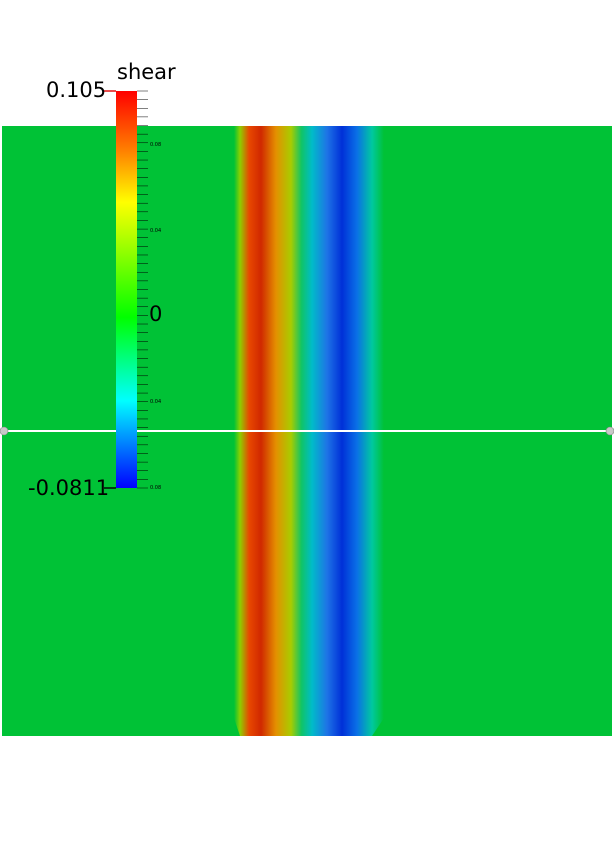  Describe the element at coordinates (609, 431) in the screenshot. I see `probe-handle-right` at that location.